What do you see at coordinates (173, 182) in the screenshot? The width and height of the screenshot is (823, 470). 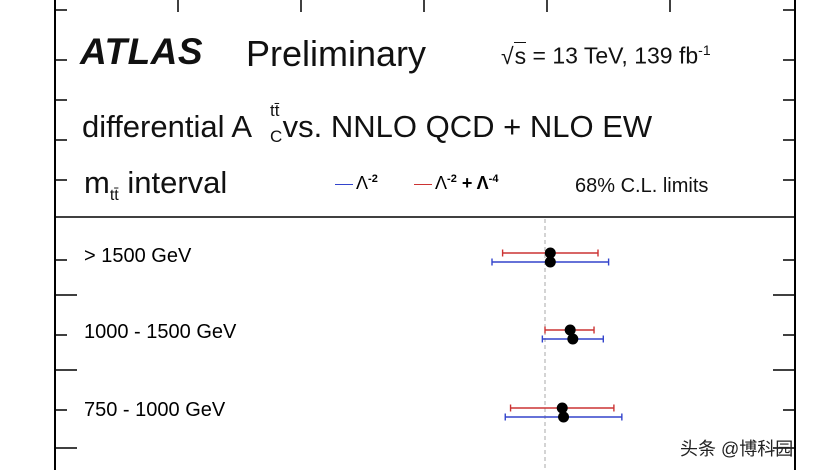 I see `subtitle-rest: interval` at bounding box center [173, 182].